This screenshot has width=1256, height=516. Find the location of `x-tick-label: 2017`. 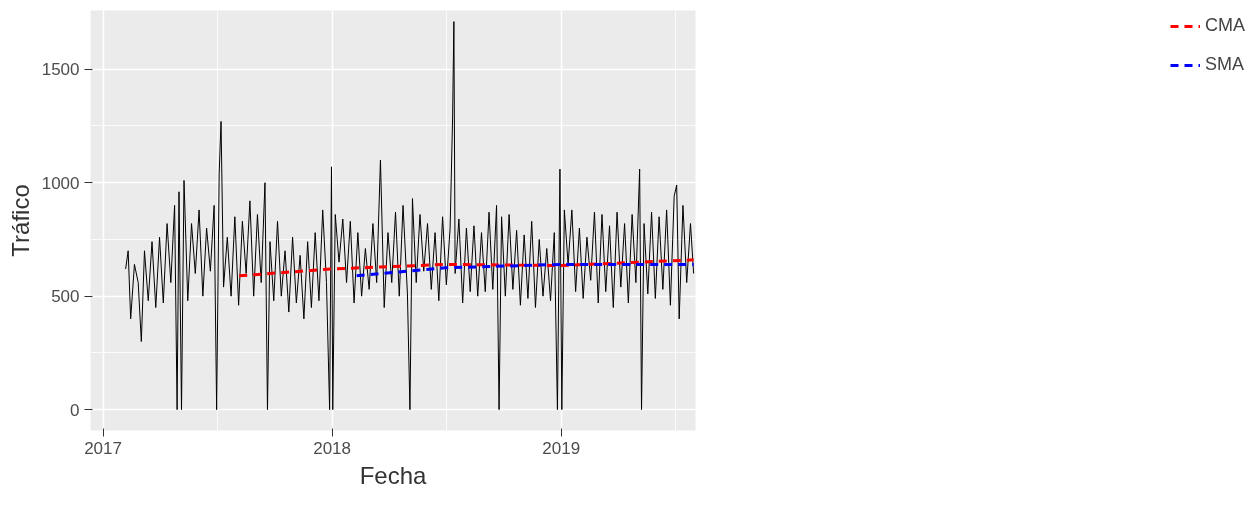

x-tick-label: 2017 is located at coordinates (103, 448).